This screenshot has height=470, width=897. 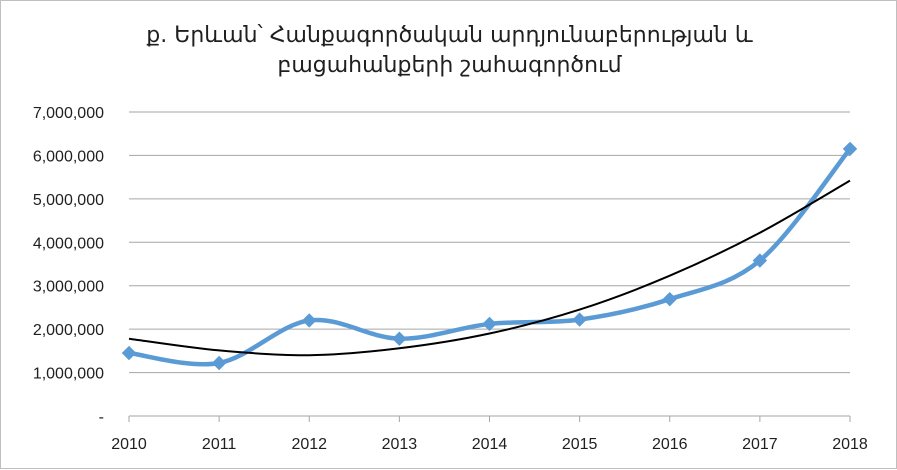 What do you see at coordinates (580, 444) in the screenshot?
I see `x-tick-label: 2015` at bounding box center [580, 444].